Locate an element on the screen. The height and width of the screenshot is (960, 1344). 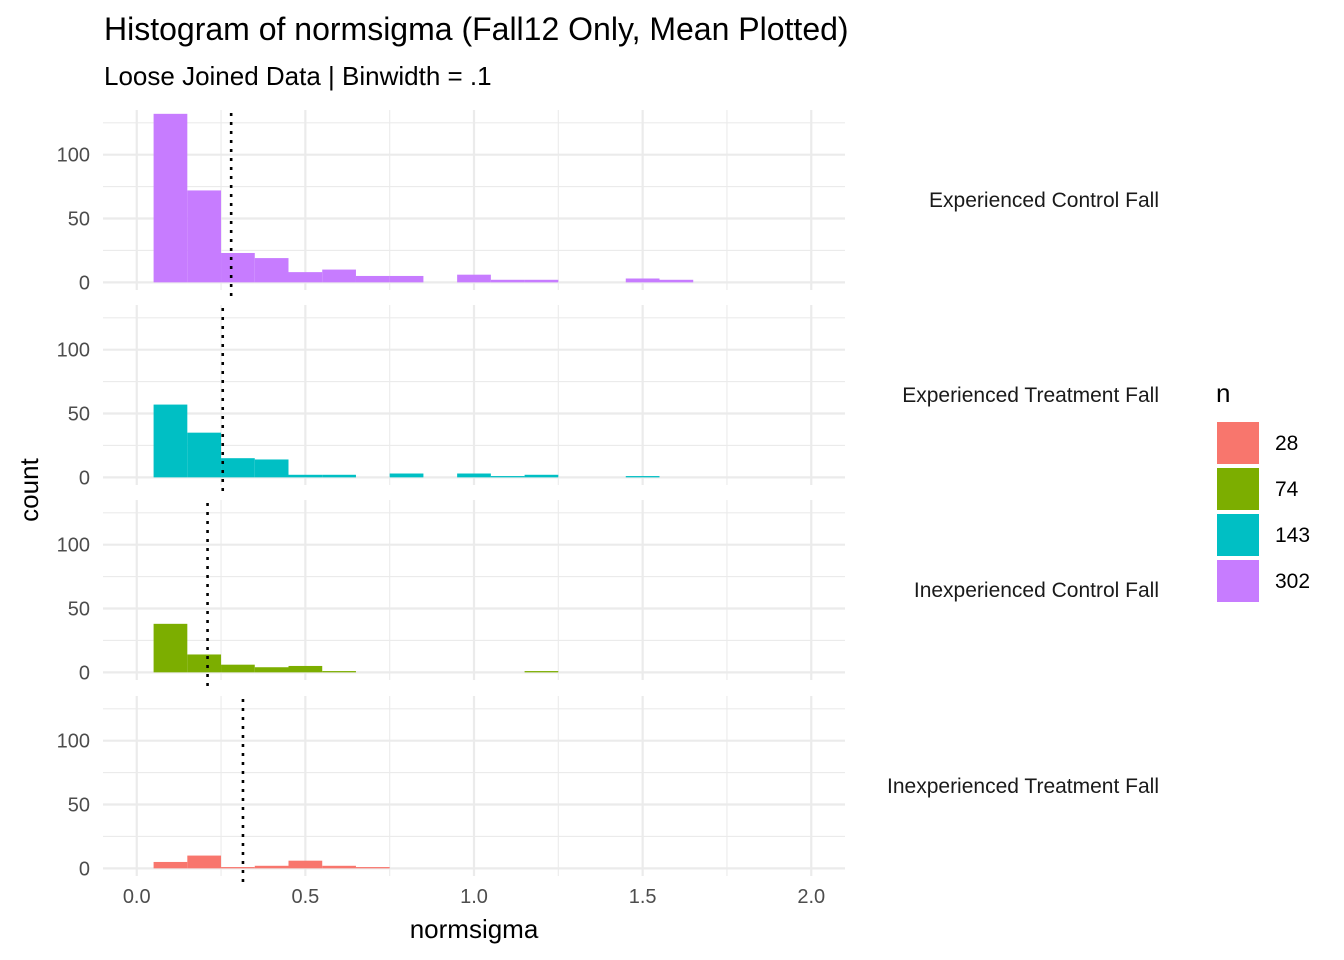
facet-strip-label: Experienced Treatment Fall is located at coordinates (1030, 395).